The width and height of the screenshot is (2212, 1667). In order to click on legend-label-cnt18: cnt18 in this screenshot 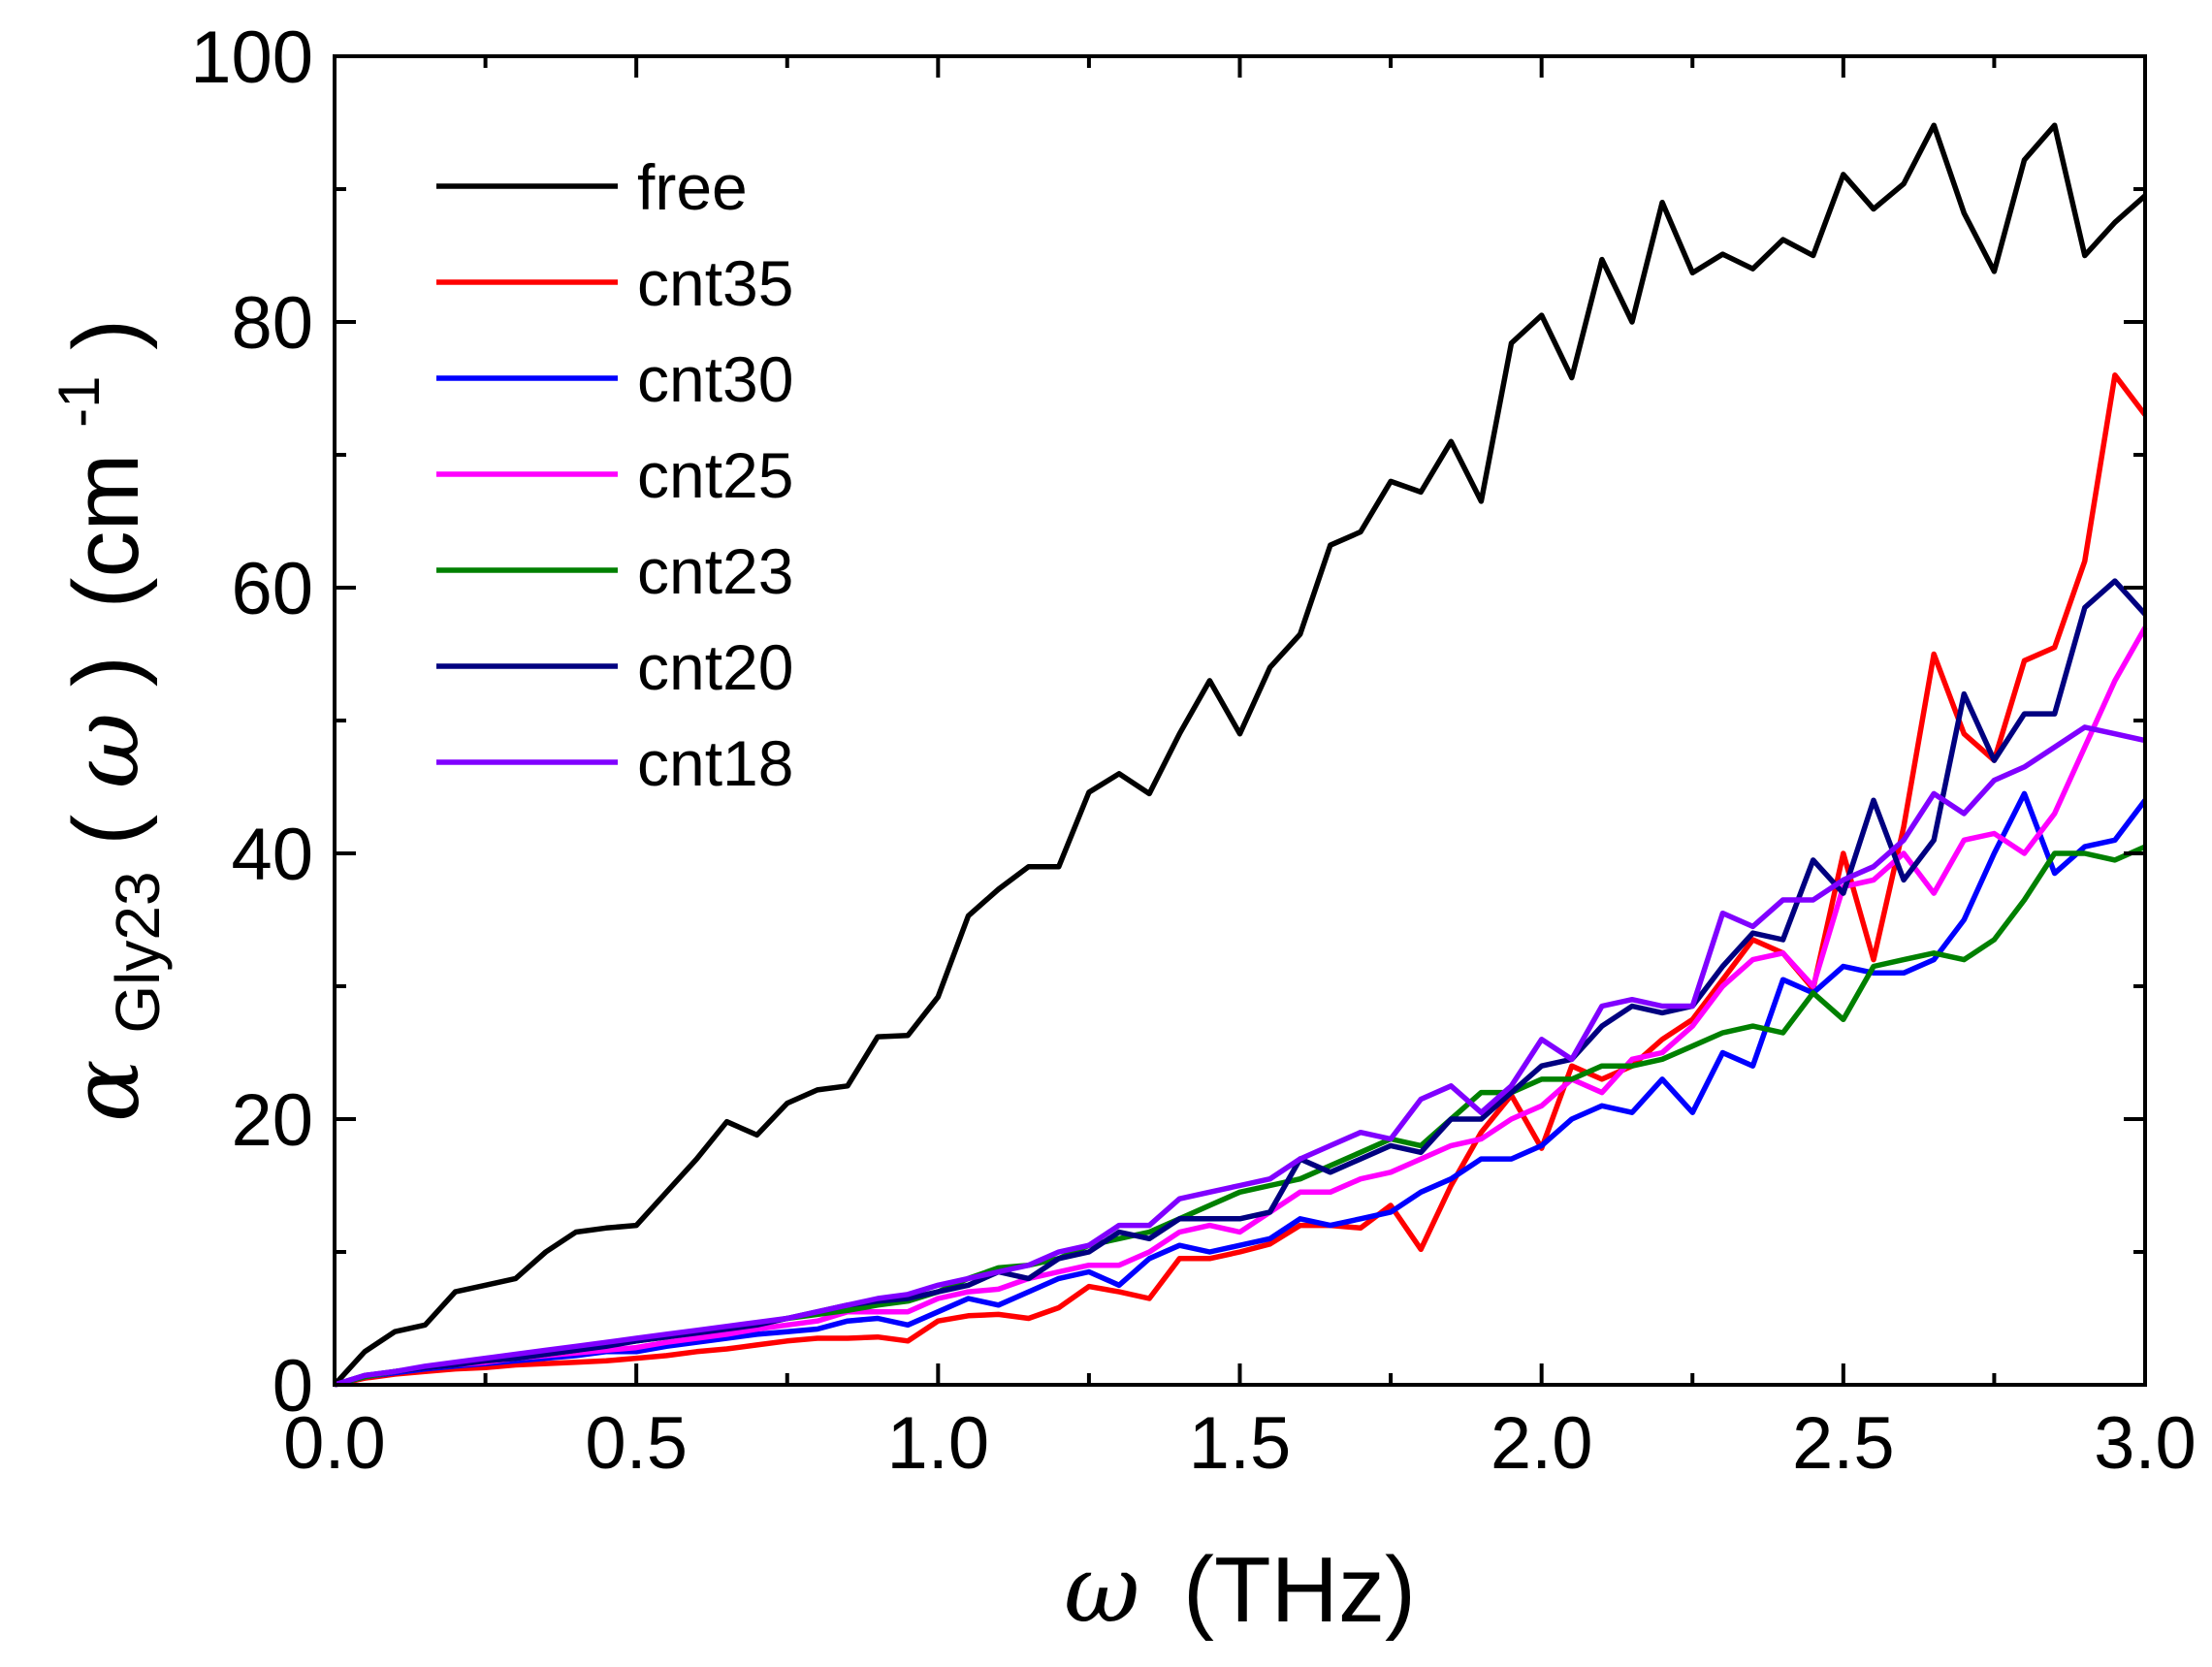, I will do `click(715, 763)`.